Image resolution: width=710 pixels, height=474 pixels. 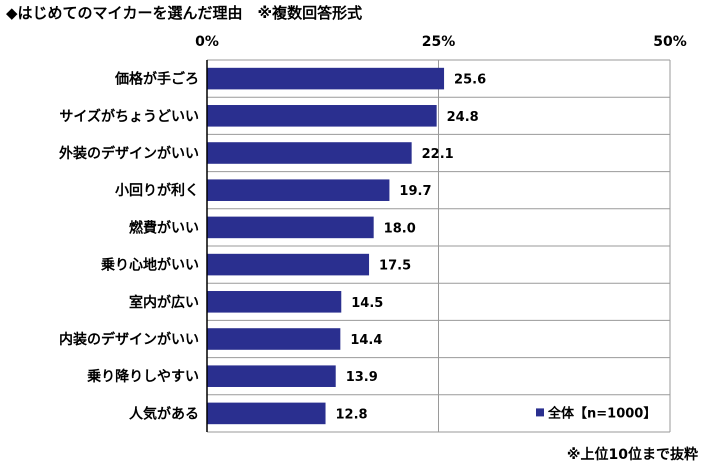 I want to click on legend-label: 全体【n=1000】, so click(x=601, y=413).